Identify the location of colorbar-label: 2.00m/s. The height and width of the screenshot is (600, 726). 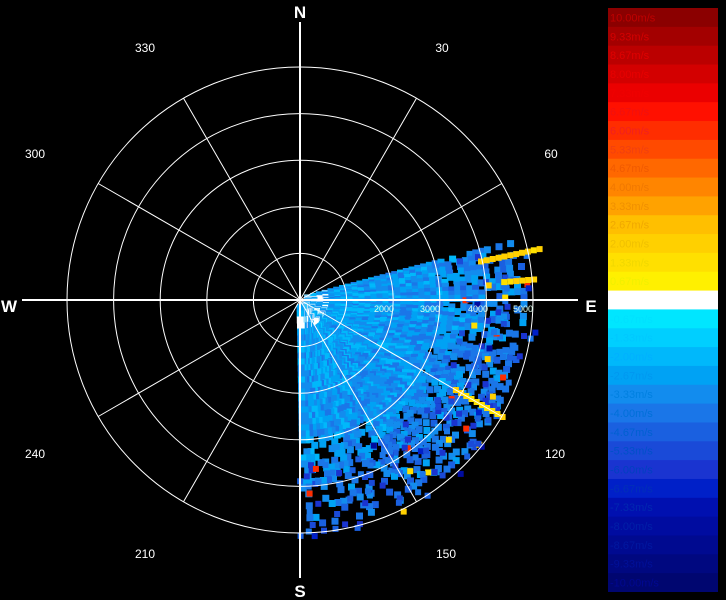
(630, 244).